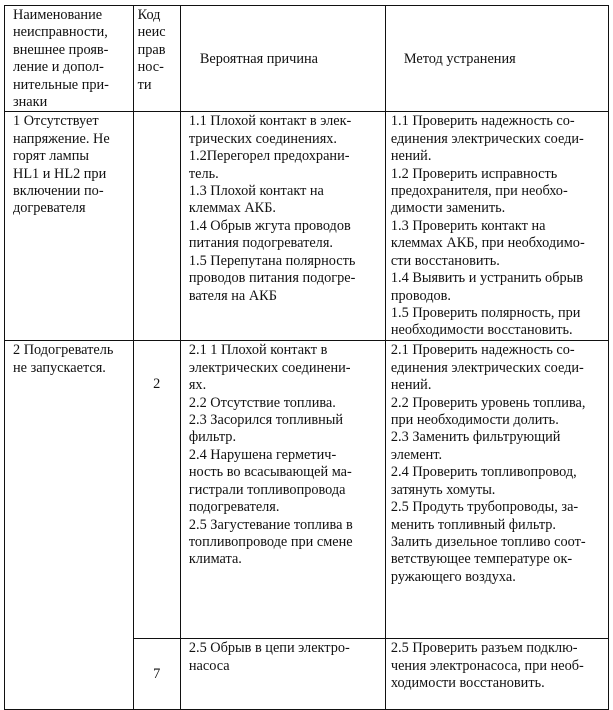  Describe the element at coordinates (156, 674) in the screenshot. I see `code-cell: 7` at that location.